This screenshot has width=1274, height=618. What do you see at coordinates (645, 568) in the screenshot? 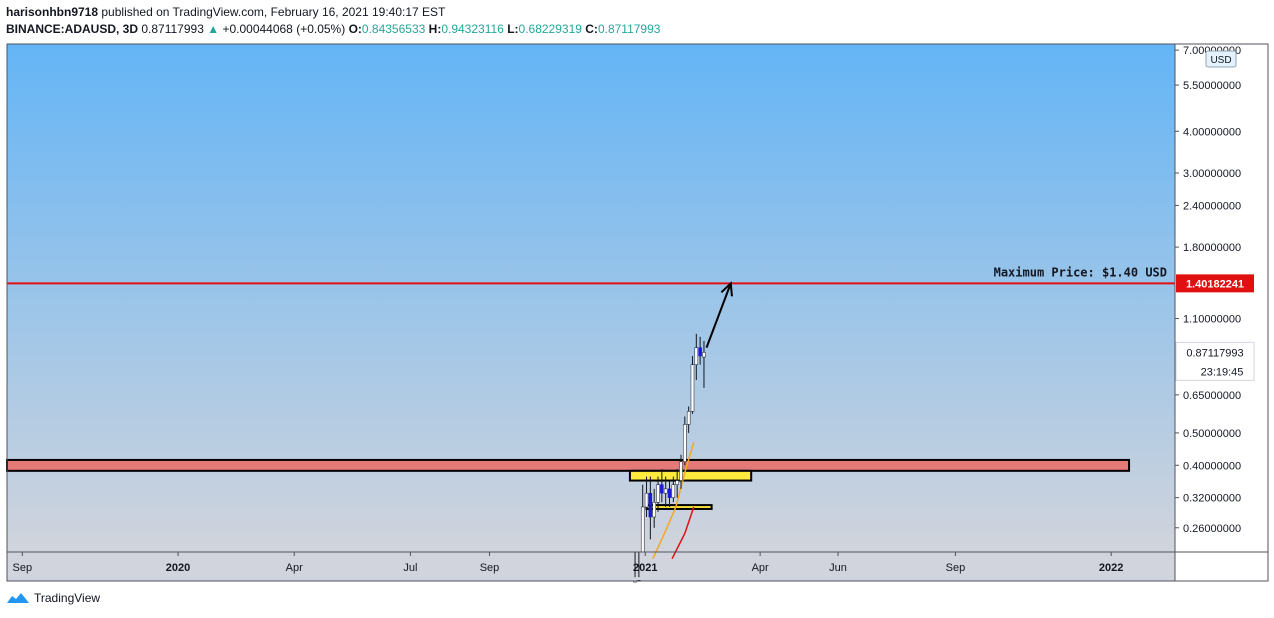
I see `time-tick-label: 2021` at bounding box center [645, 568].